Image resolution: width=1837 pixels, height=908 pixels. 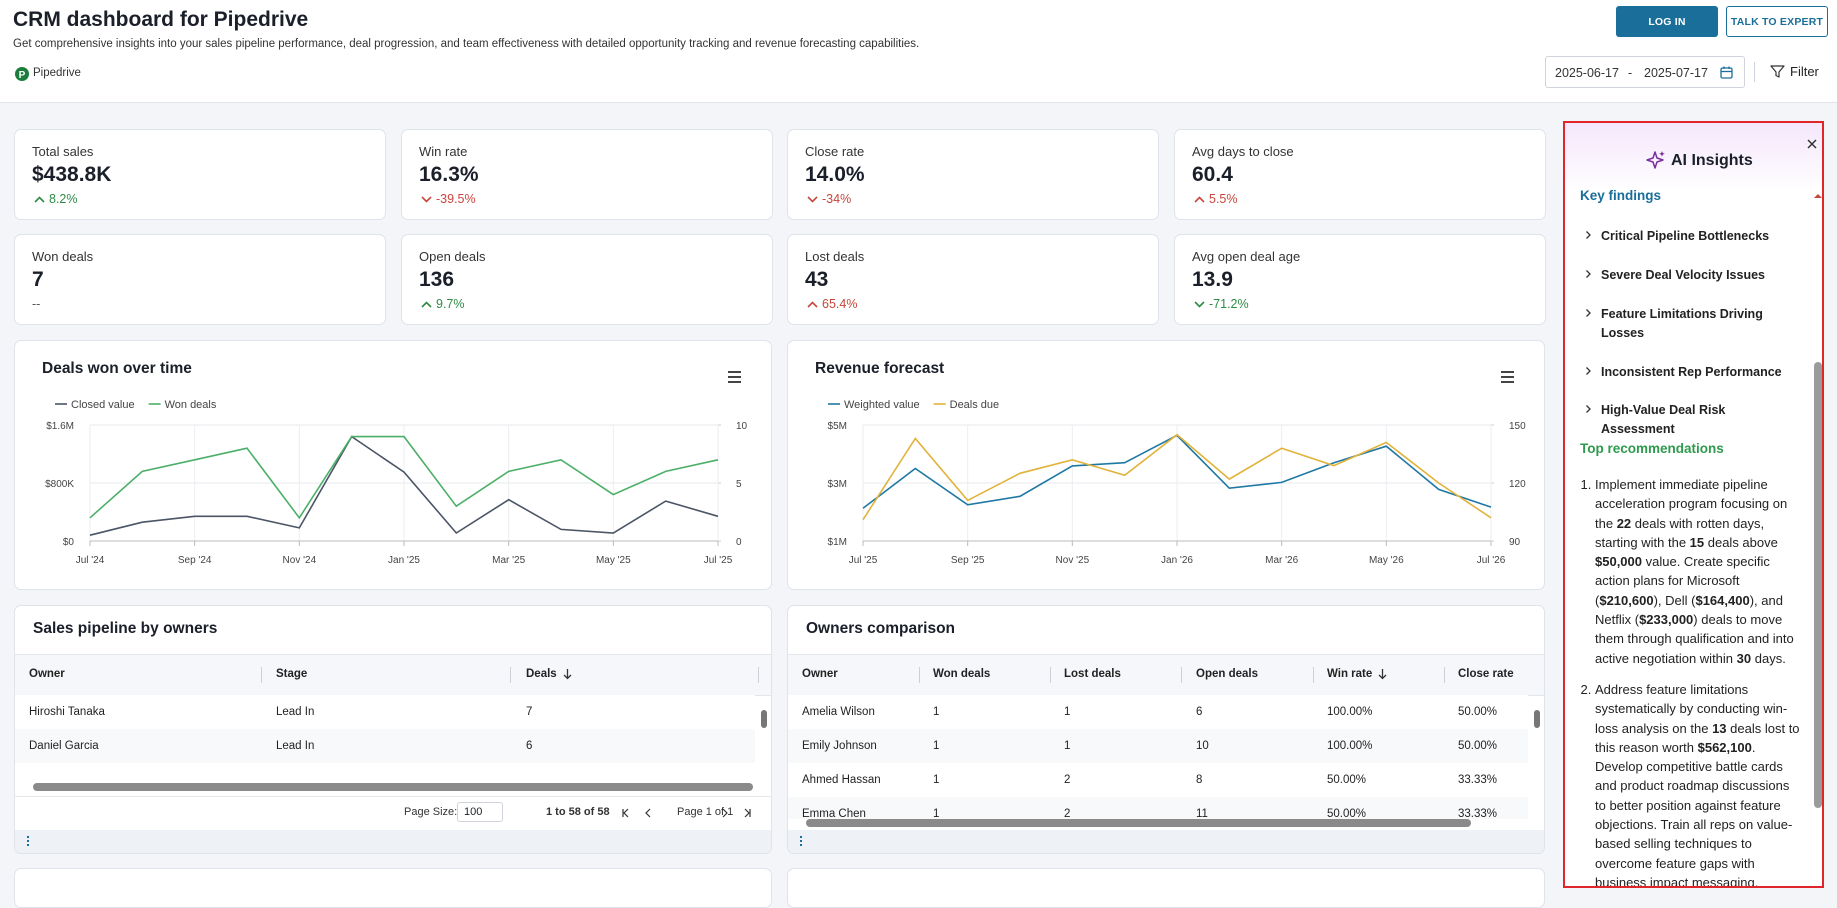 I want to click on scrollbar-thumb, so click(x=1818, y=585).